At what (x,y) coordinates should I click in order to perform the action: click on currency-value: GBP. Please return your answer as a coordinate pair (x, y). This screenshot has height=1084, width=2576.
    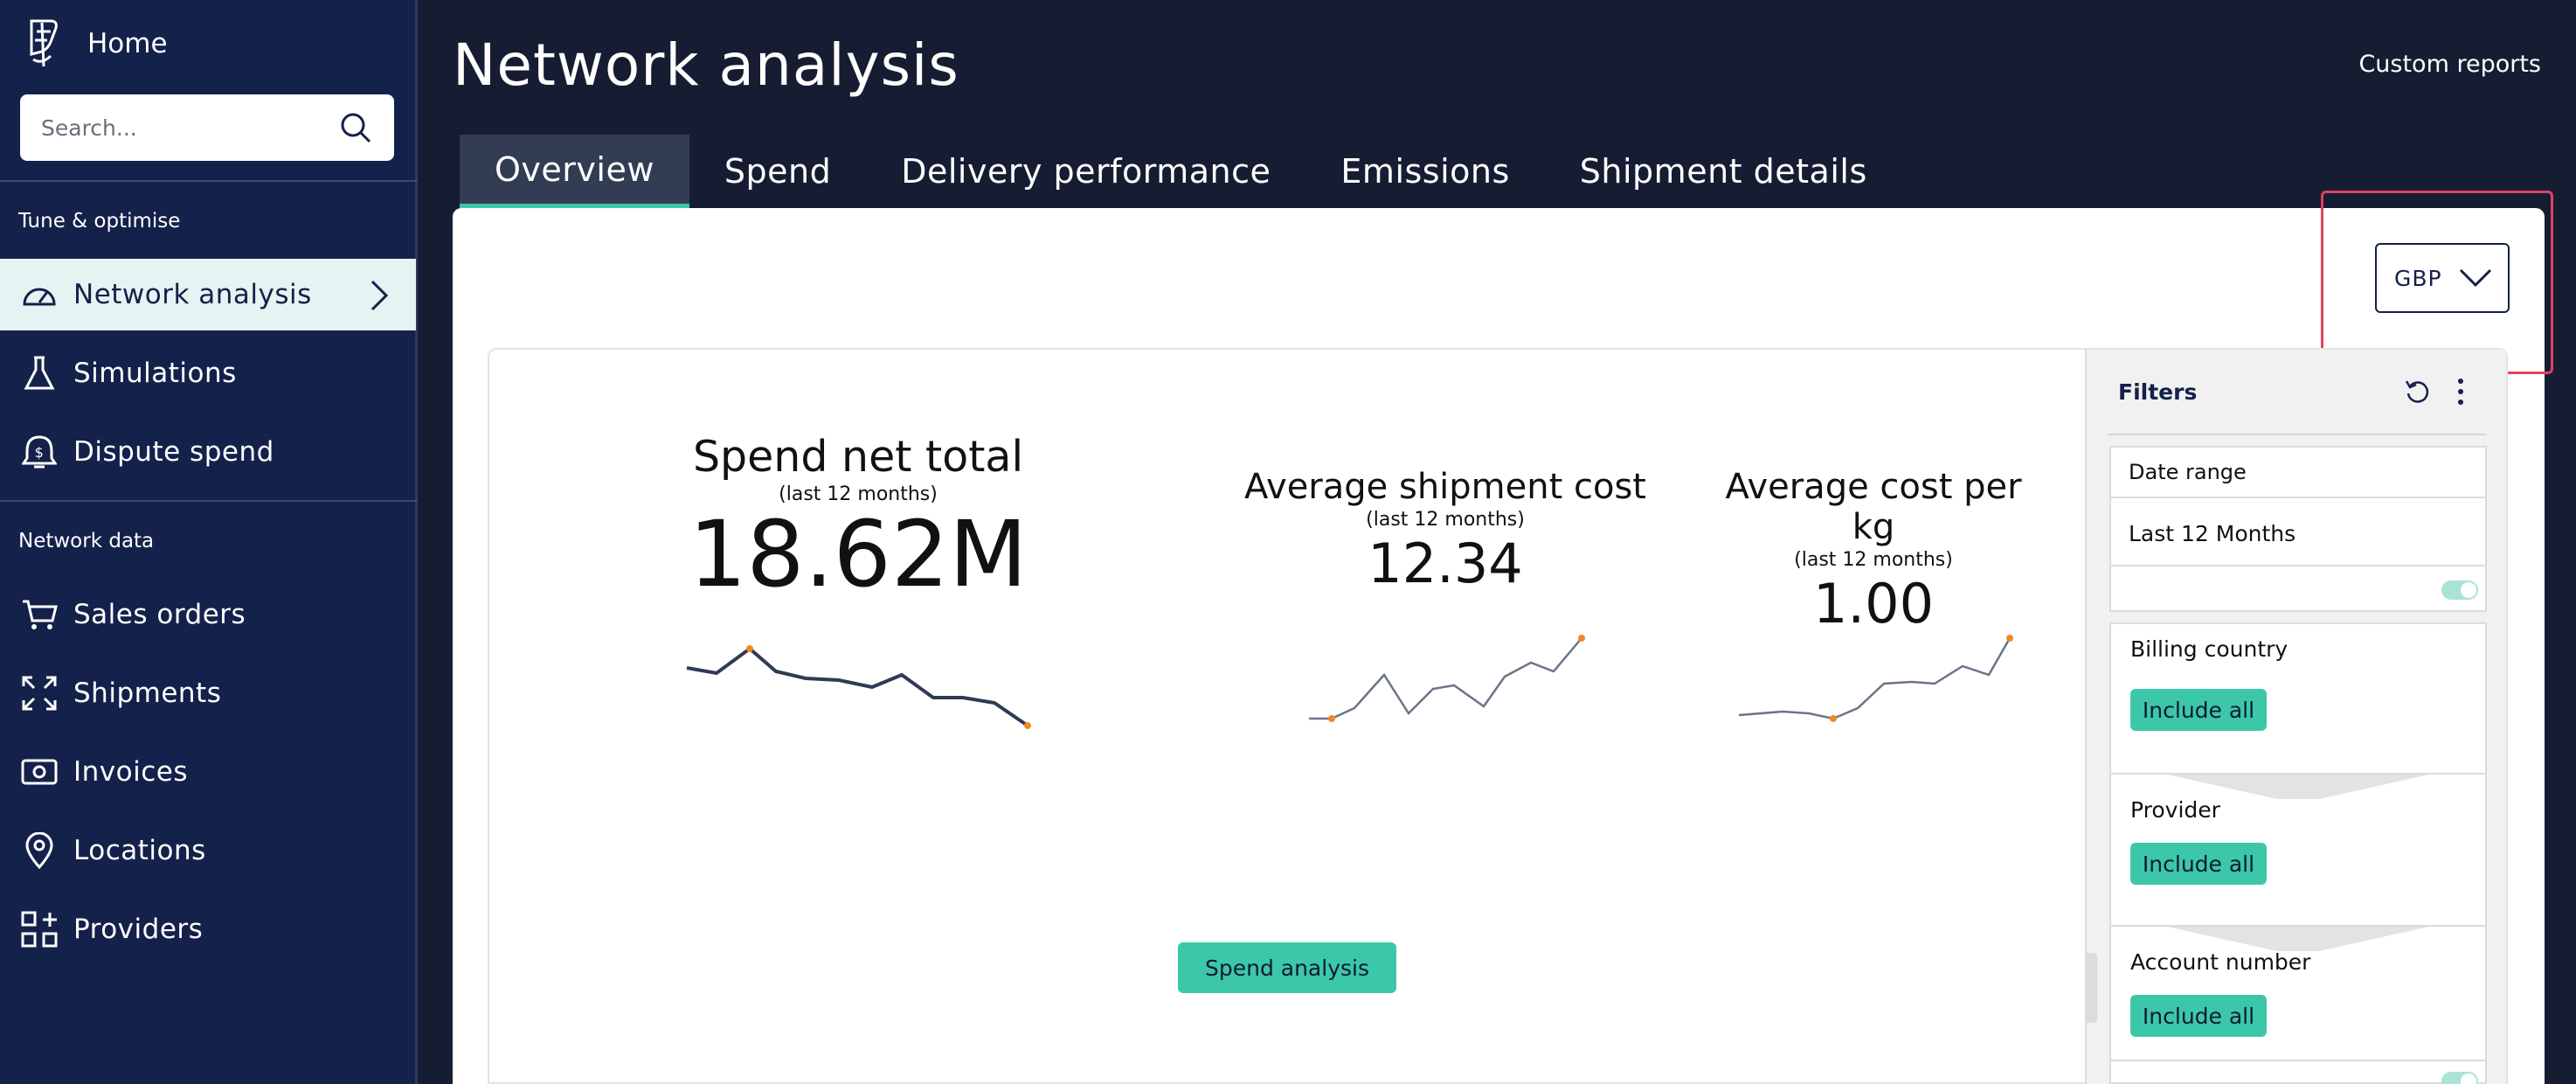
    Looking at the image, I should click on (2418, 278).